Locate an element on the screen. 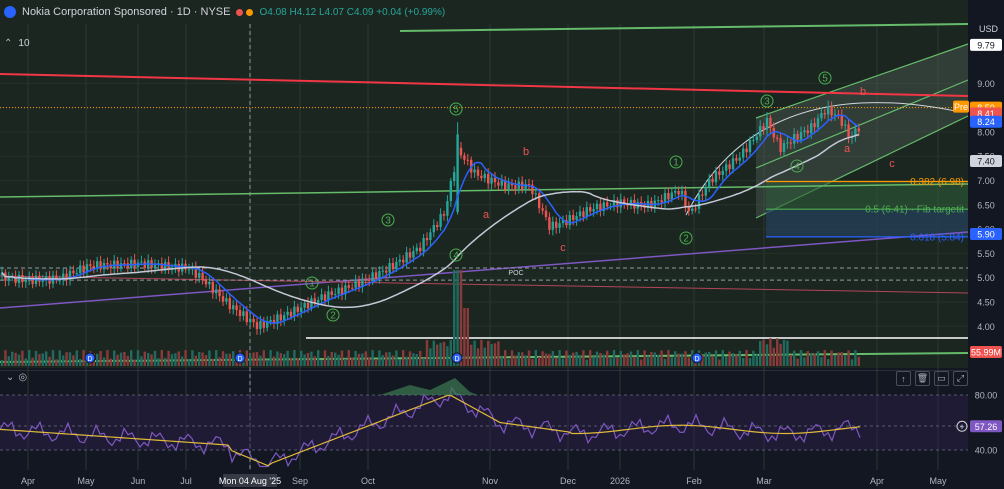 The height and width of the screenshot is (489, 1004). time-tick-11: Mar is located at coordinates (764, 481).